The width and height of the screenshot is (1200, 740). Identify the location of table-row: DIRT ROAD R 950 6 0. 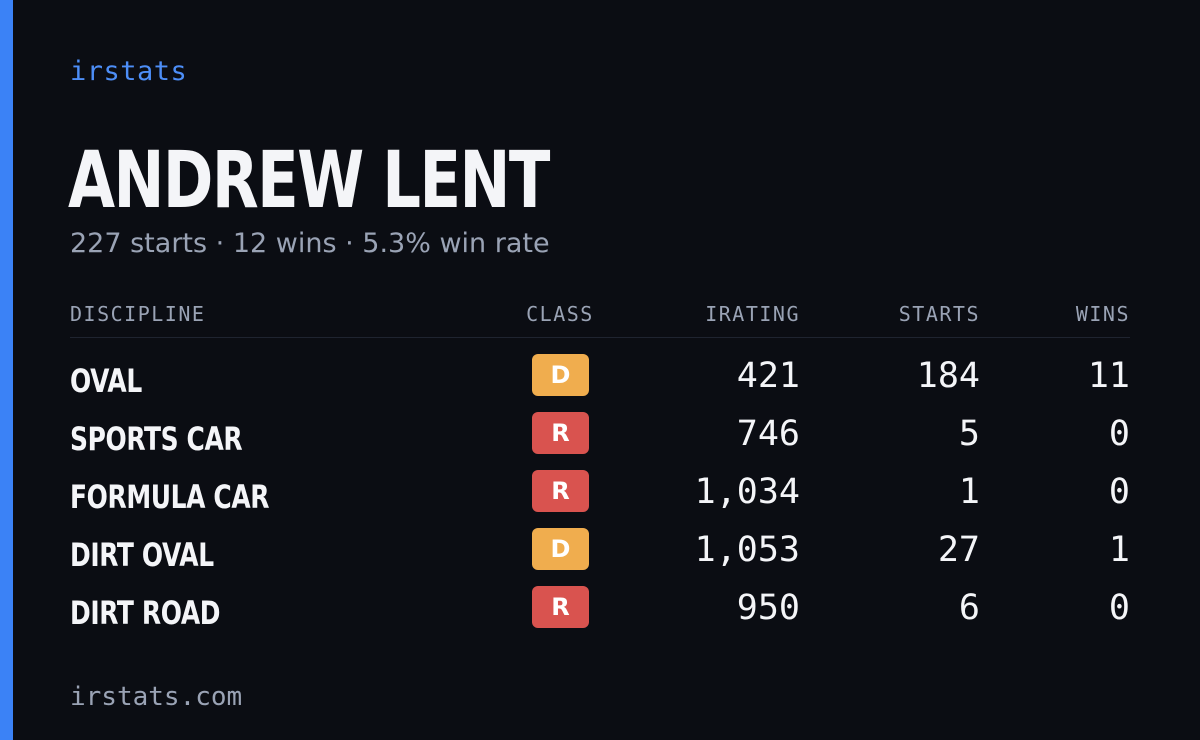
(600, 615).